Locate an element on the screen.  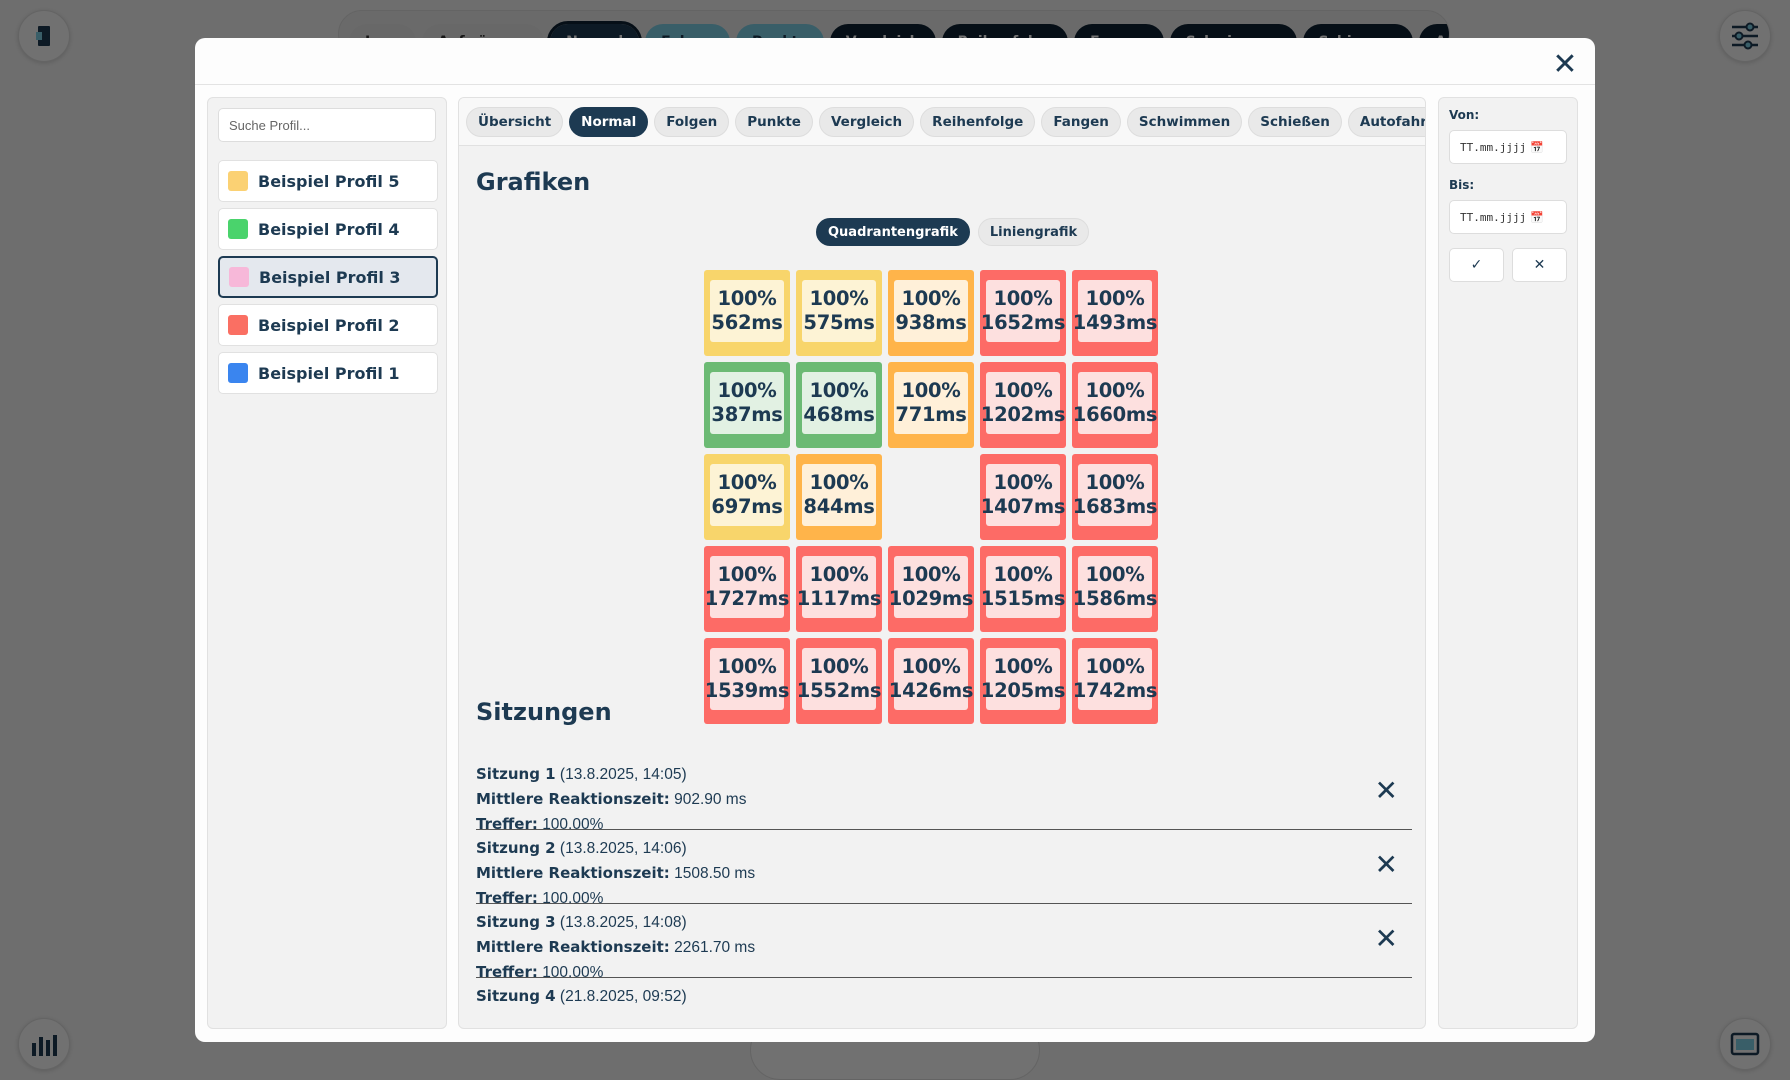
close-icon: ✕ is located at coordinates (1565, 64).